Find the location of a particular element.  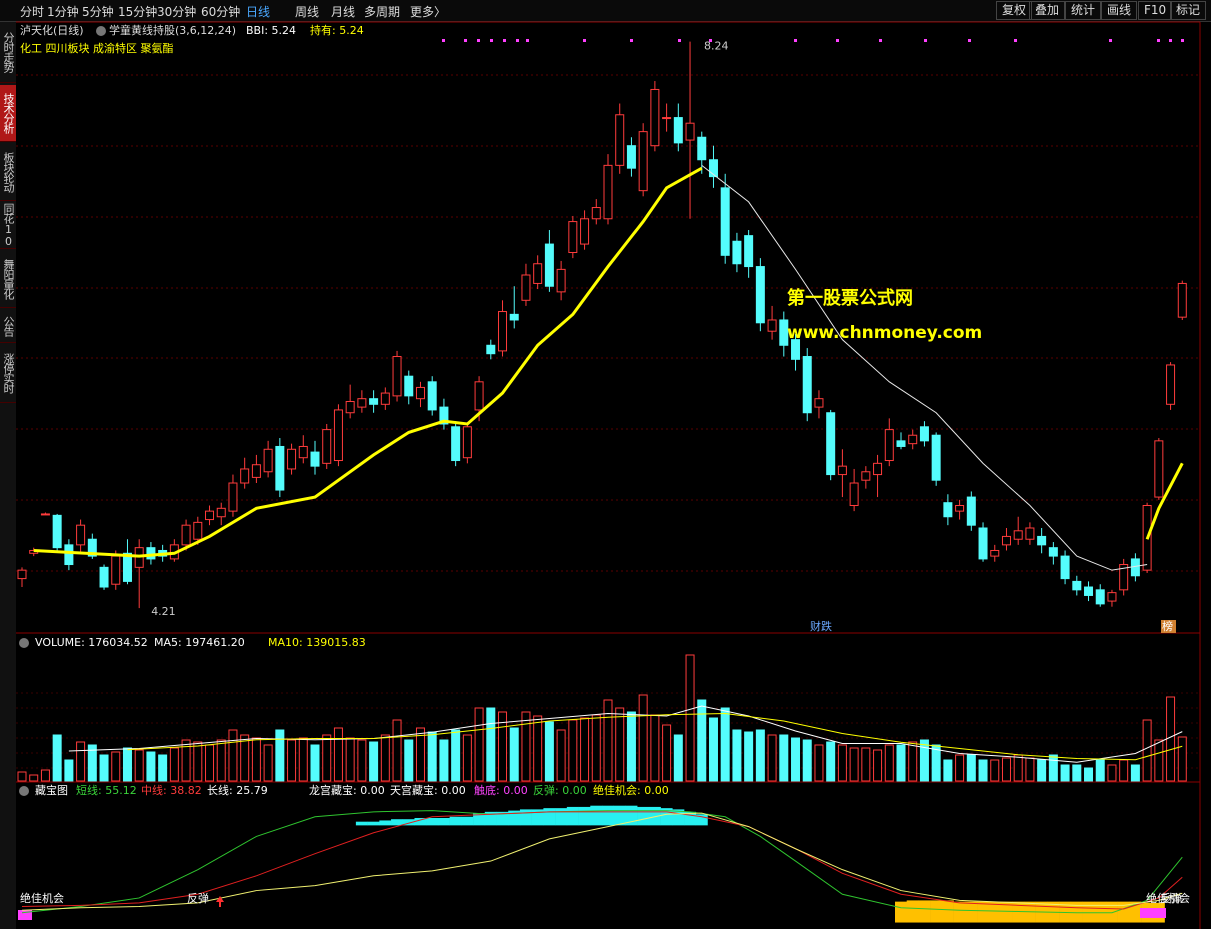

indicator-line is located at coordinates (1164, 501).